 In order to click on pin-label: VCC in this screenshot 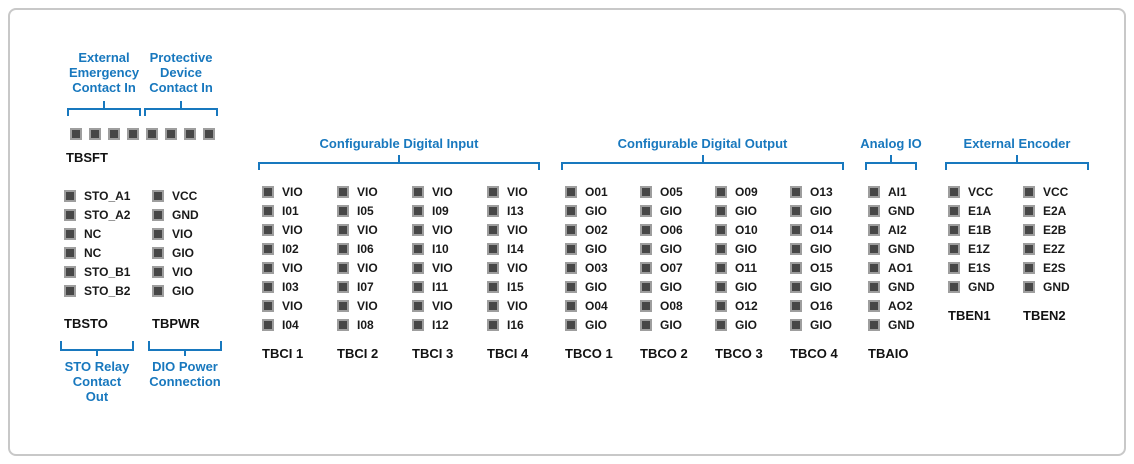, I will do `click(981, 191)`.